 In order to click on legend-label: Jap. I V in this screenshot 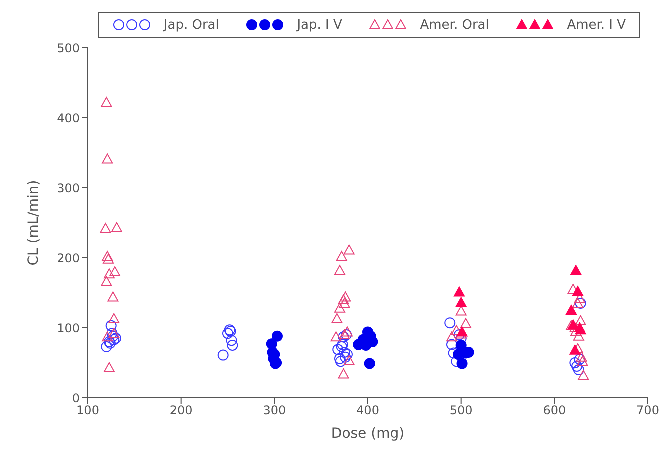, I will do `click(319, 25)`.